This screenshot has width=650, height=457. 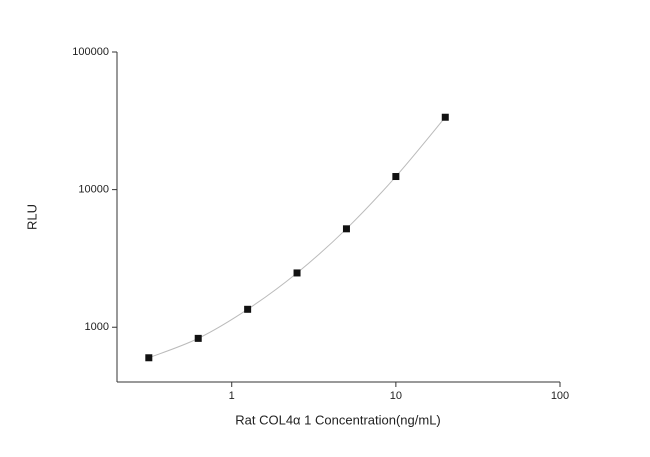 I want to click on x-axis-label: Rat COL4α 1 Concentration(ng/mL), so click(x=338, y=419).